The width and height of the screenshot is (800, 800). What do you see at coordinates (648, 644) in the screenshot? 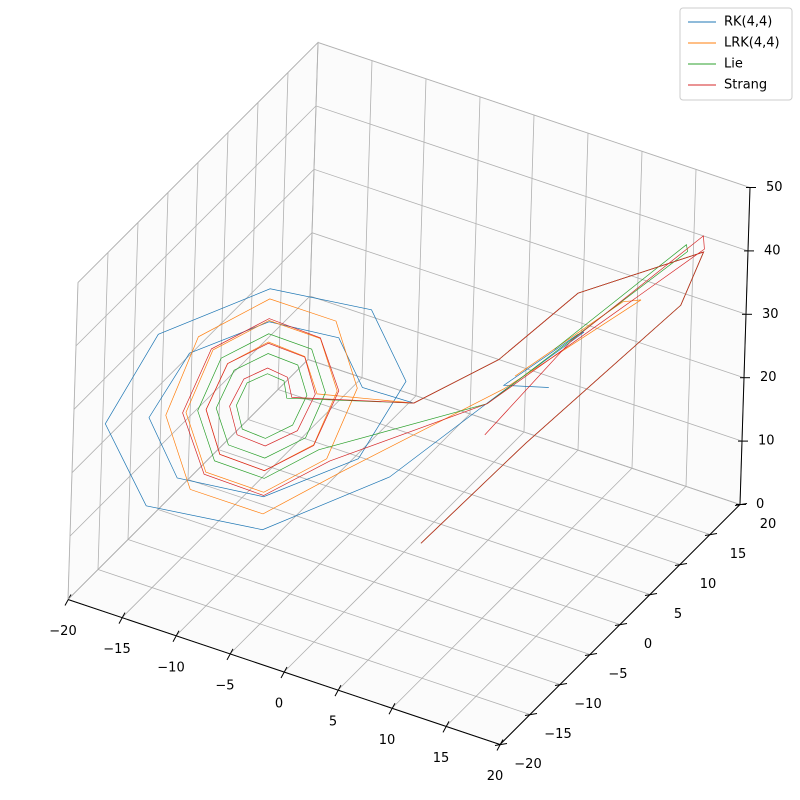
I see `y-tick-label: 0` at bounding box center [648, 644].